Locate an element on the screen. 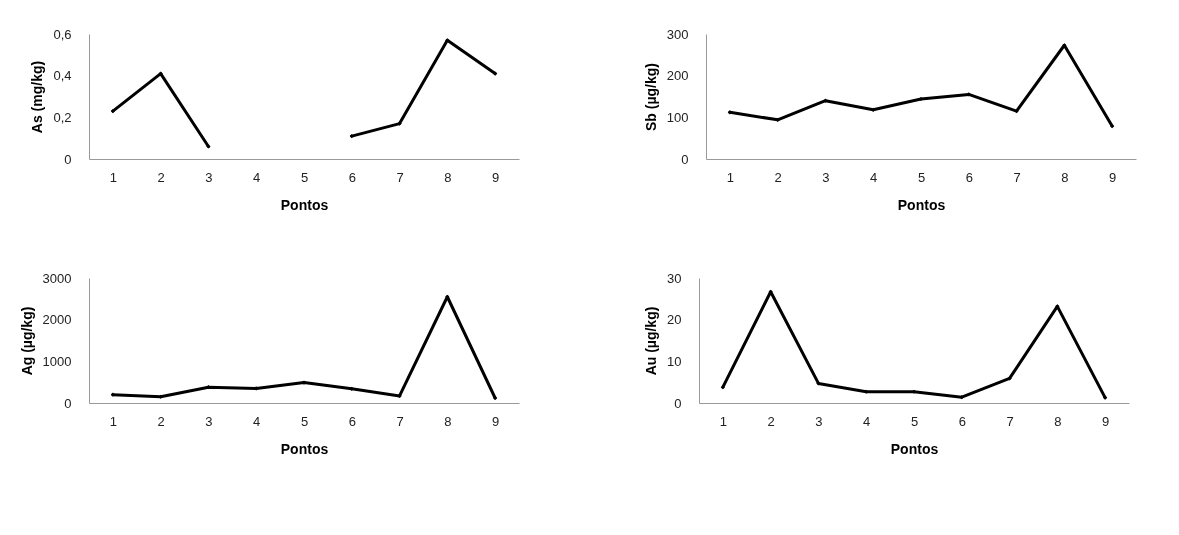 The image size is (1179, 535). y-tick-label: 0,4 is located at coordinates (62, 76).